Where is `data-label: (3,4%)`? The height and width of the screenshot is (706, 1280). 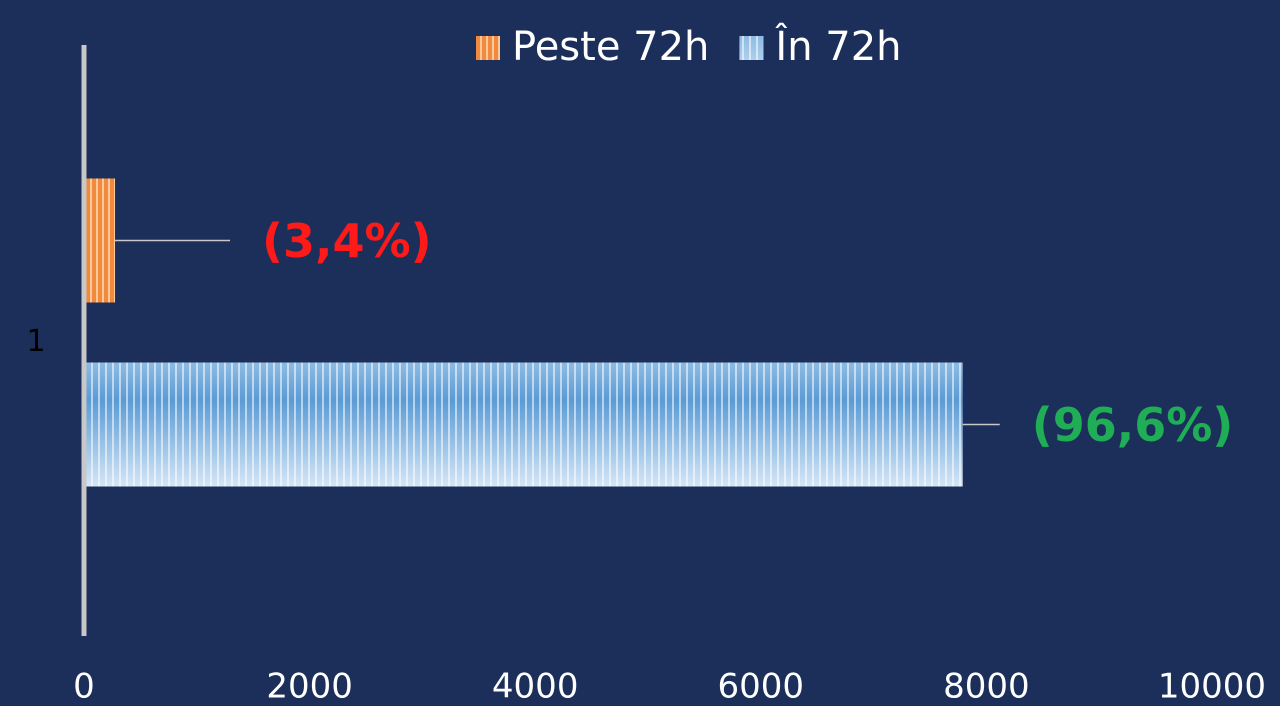
data-label: (3,4%) is located at coordinates (347, 241).